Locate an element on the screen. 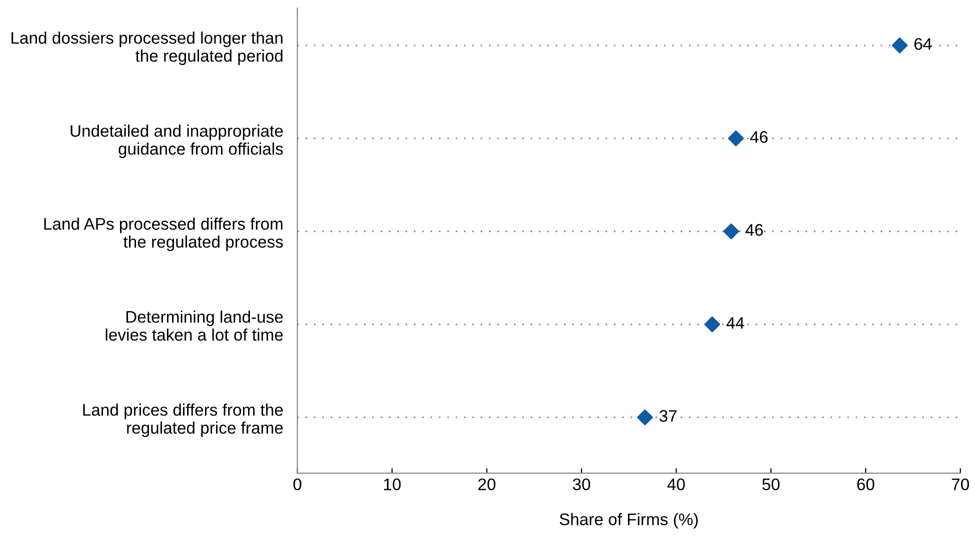 The image size is (975, 547). y-tick-label: Land prices differs from the regulated price frame is located at coordinates (183, 421).